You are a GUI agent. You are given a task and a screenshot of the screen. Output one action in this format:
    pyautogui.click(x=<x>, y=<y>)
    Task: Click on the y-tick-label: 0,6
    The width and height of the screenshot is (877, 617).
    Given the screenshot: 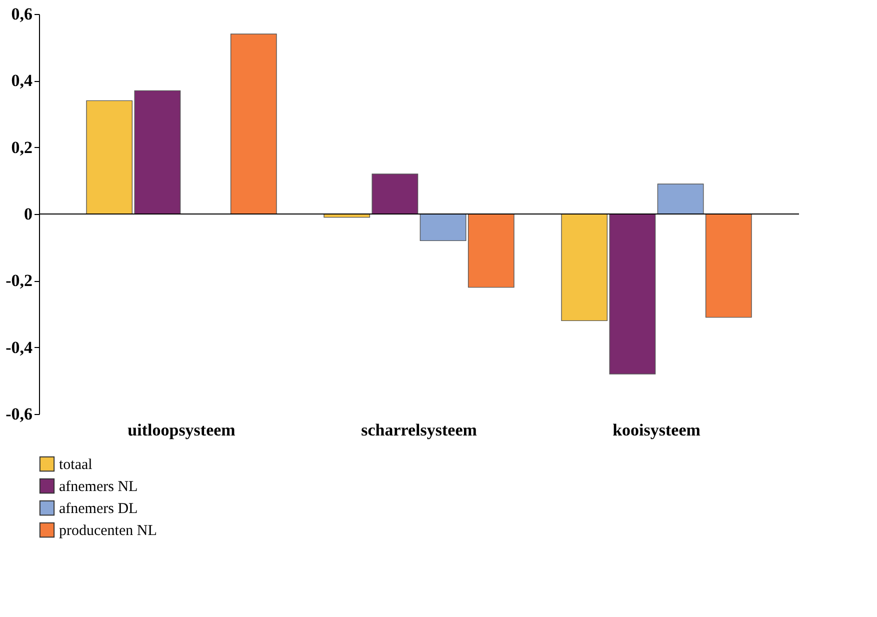 What is the action you would take?
    pyautogui.click(x=21, y=14)
    